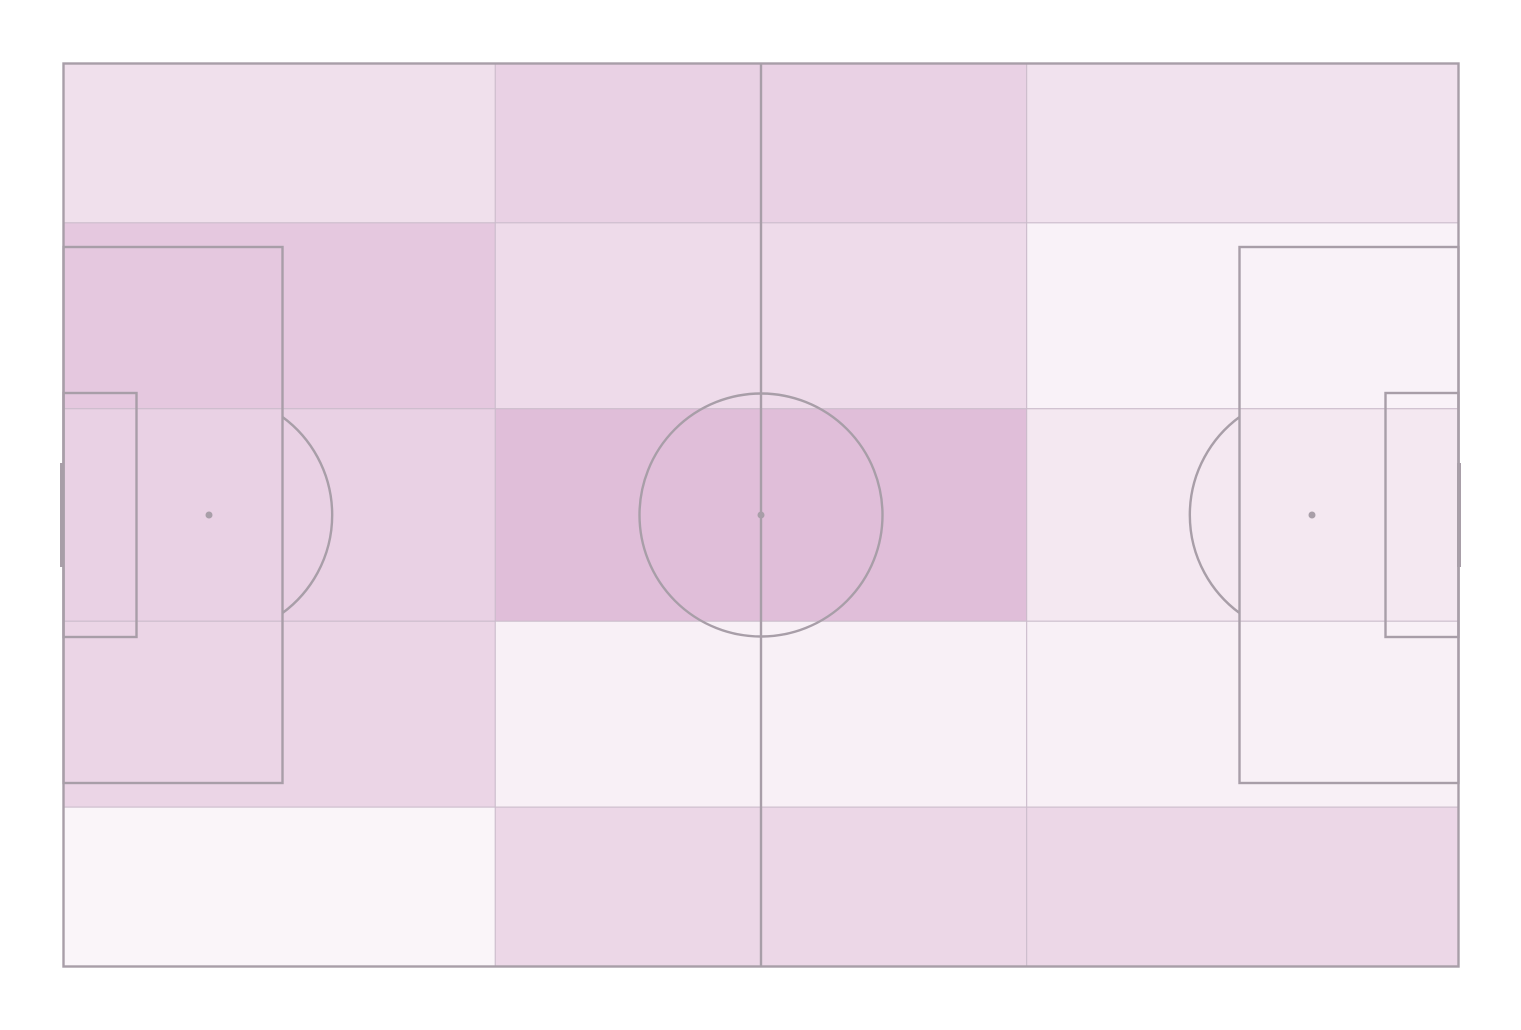 The height and width of the screenshot is (1030, 1521). What do you see at coordinates (1214, 515) in the screenshot?
I see `right-penalty-arc` at bounding box center [1214, 515].